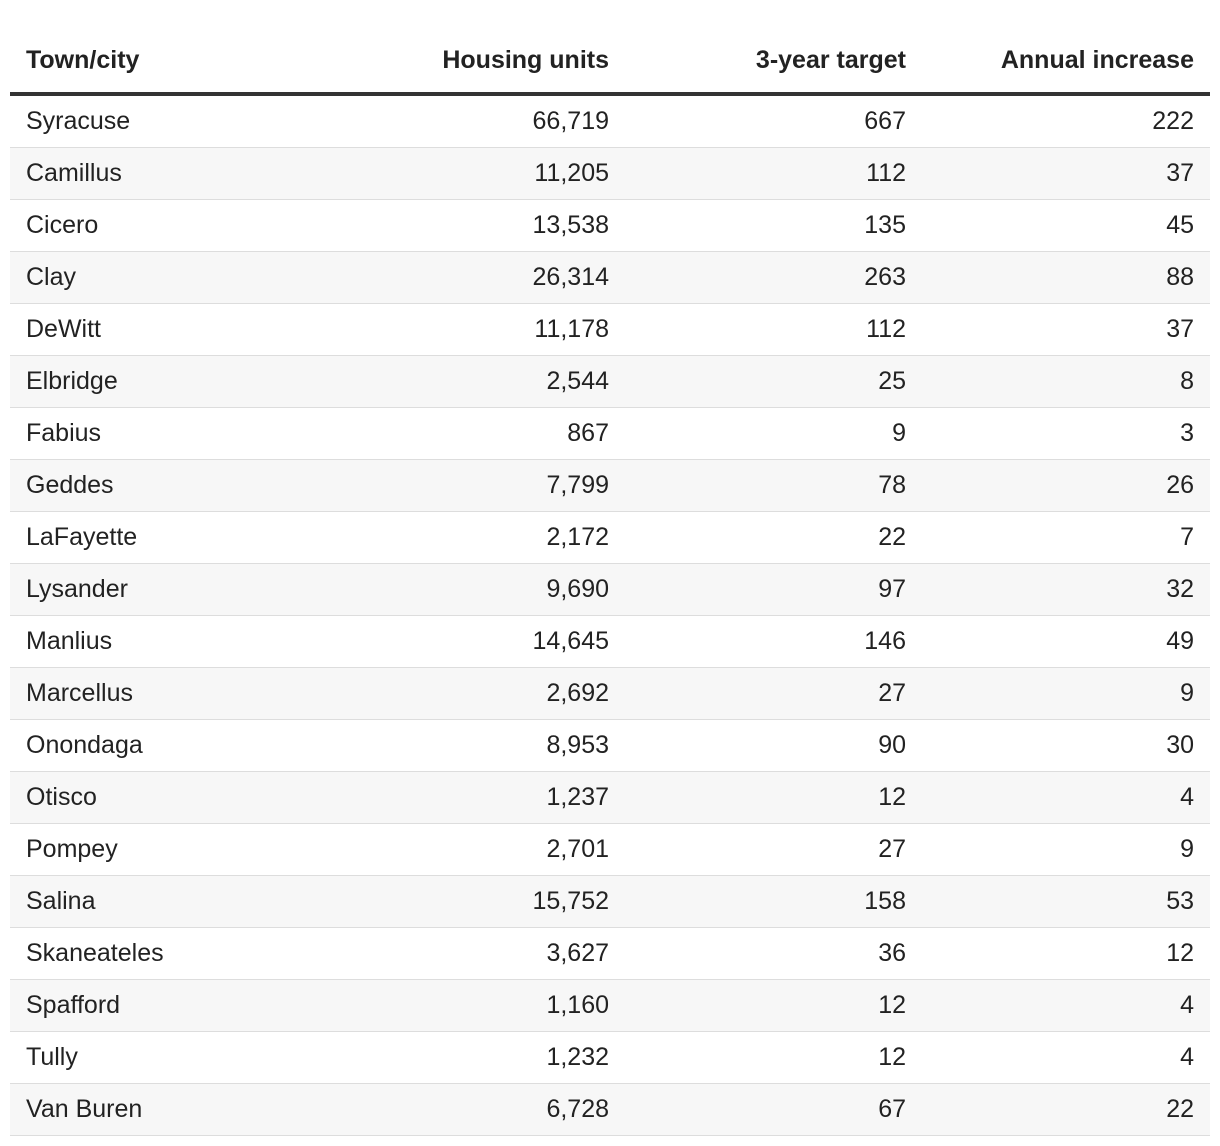 This screenshot has width=1220, height=1146. What do you see at coordinates (487, 1005) in the screenshot?
I see `table-cell: 1,160` at bounding box center [487, 1005].